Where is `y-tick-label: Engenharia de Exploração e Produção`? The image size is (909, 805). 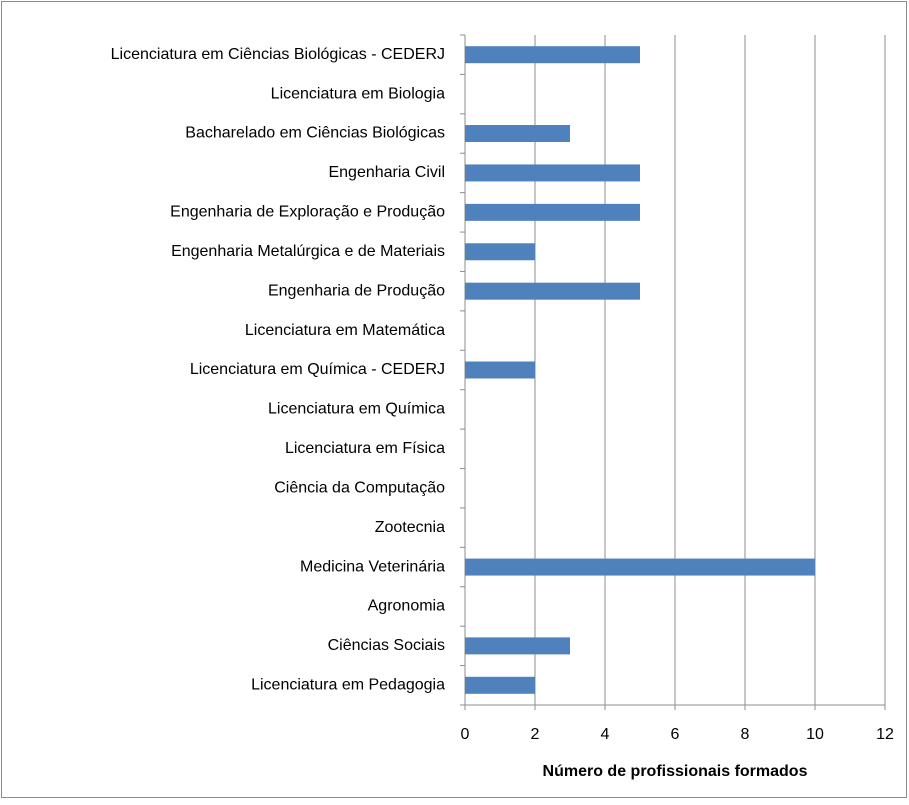 y-tick-label: Engenharia de Exploração e Produção is located at coordinates (307, 212).